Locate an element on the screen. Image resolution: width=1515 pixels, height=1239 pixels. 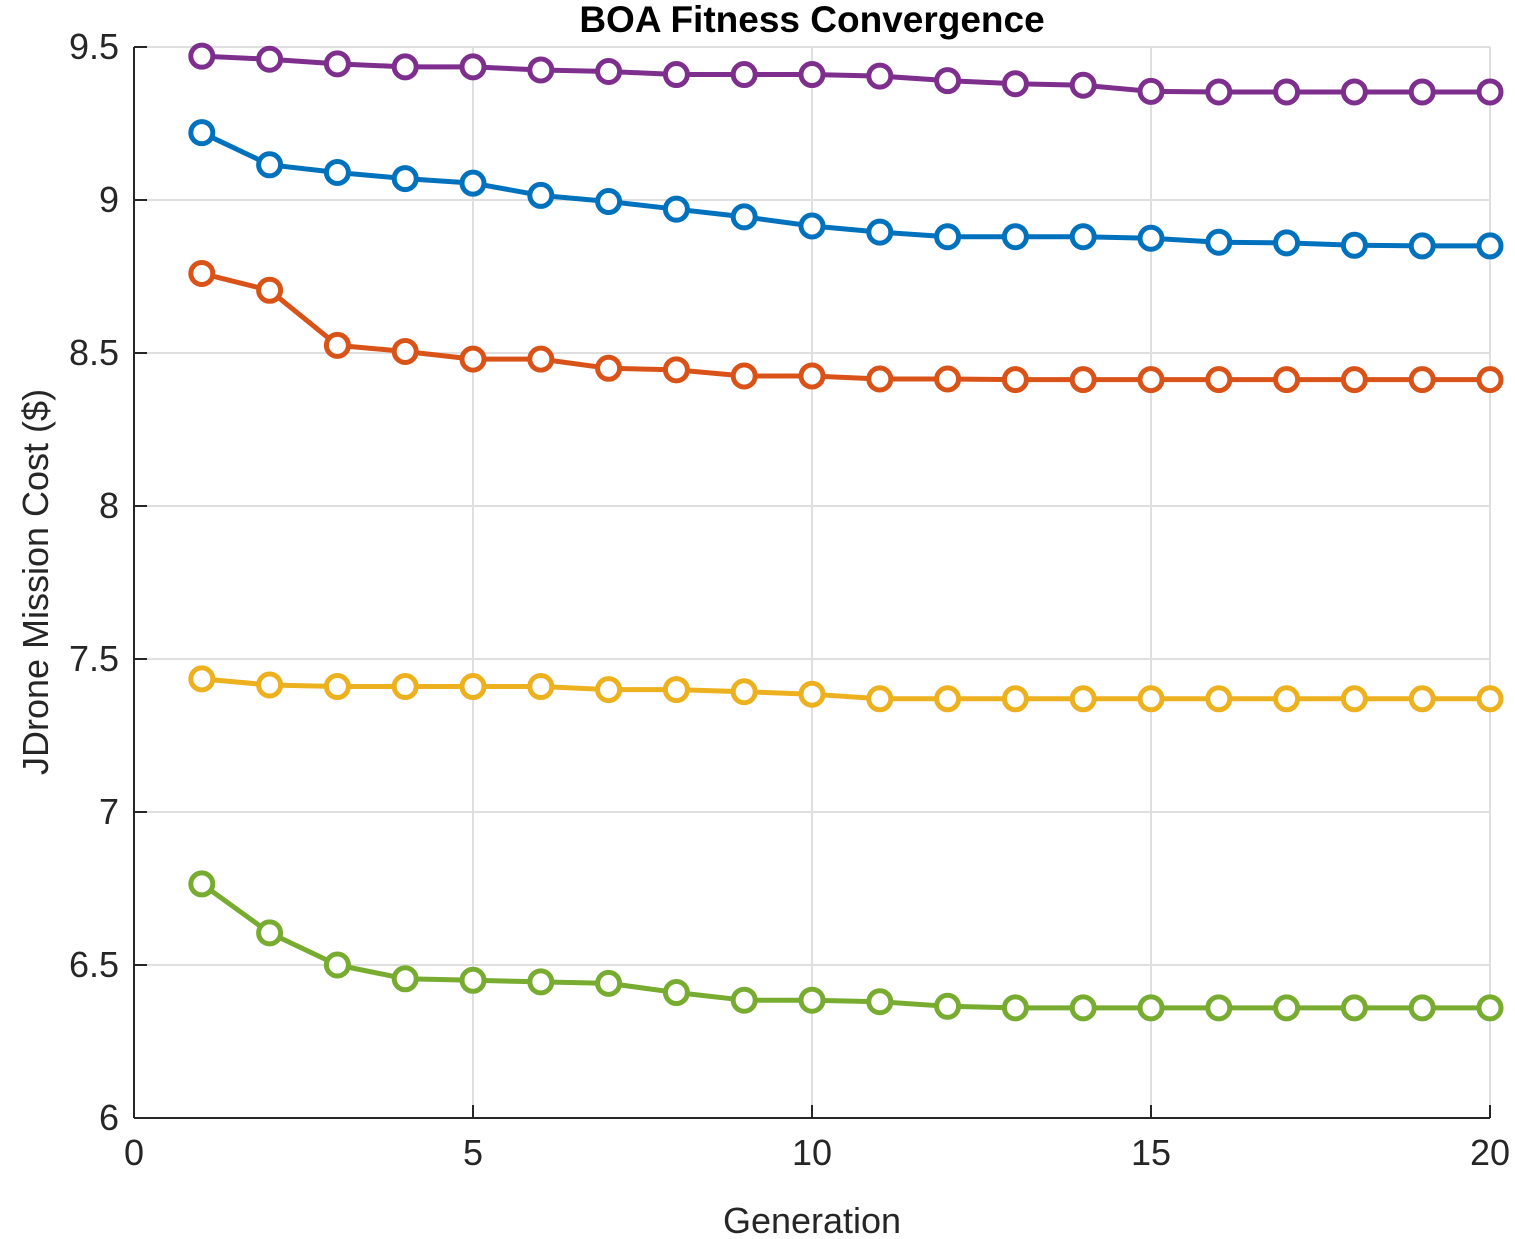
y-tick-label: 8.5 is located at coordinates (94, 352).